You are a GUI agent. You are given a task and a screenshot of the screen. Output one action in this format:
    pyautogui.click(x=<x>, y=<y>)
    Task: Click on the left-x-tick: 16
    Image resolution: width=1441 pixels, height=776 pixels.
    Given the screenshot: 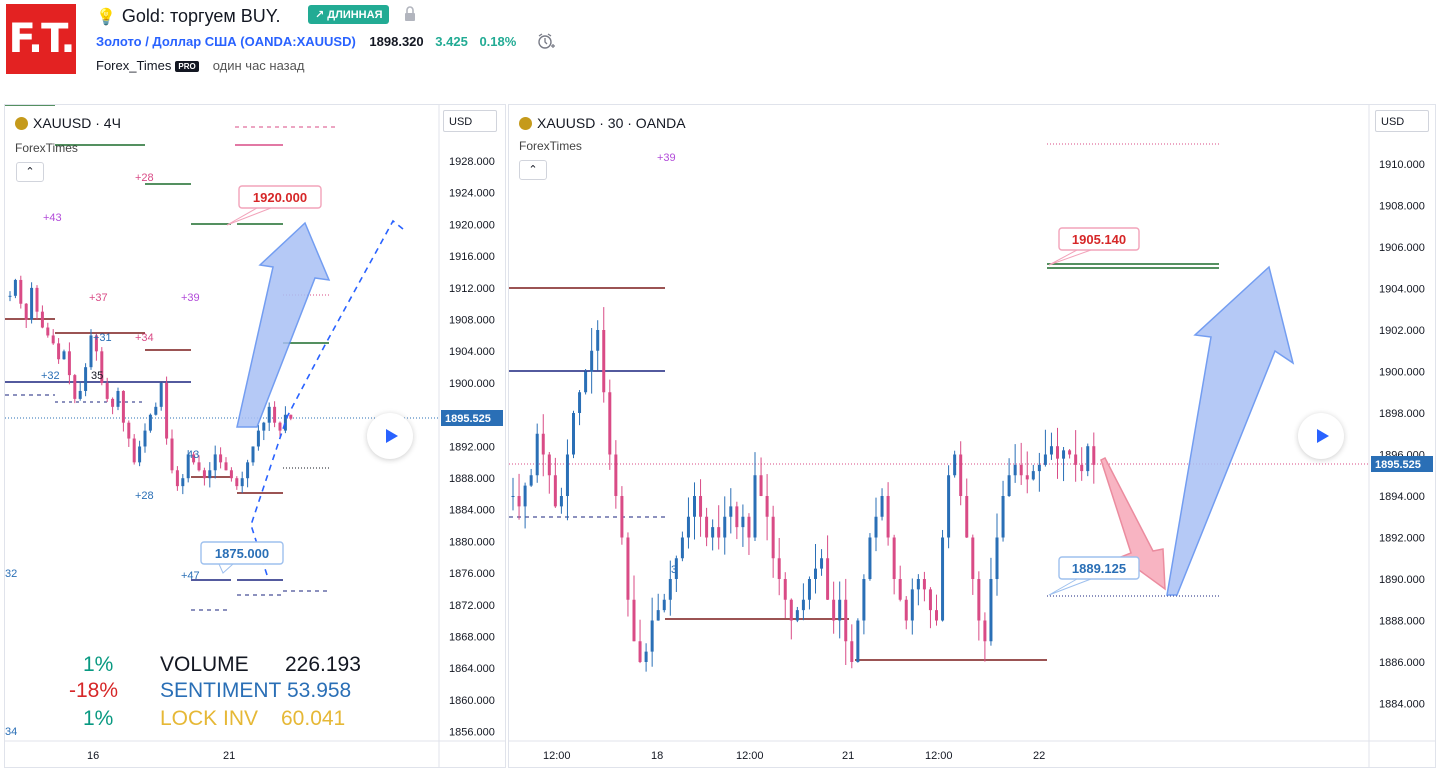 What is the action you would take?
    pyautogui.click(x=93, y=756)
    